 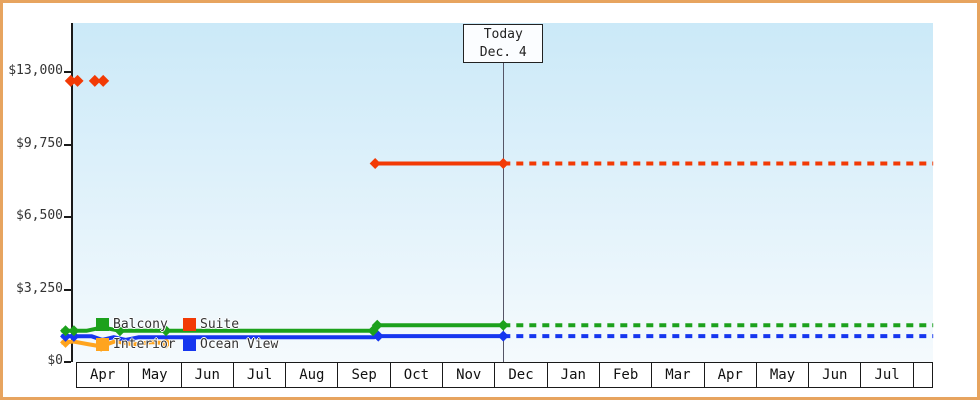 What do you see at coordinates (503, 34) in the screenshot?
I see `today-label: Today` at bounding box center [503, 34].